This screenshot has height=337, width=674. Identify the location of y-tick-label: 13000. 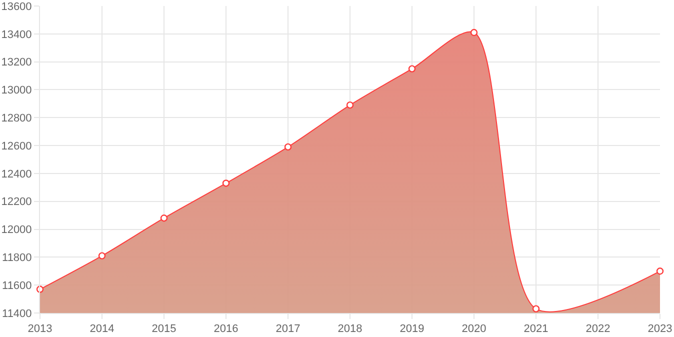
(16, 90).